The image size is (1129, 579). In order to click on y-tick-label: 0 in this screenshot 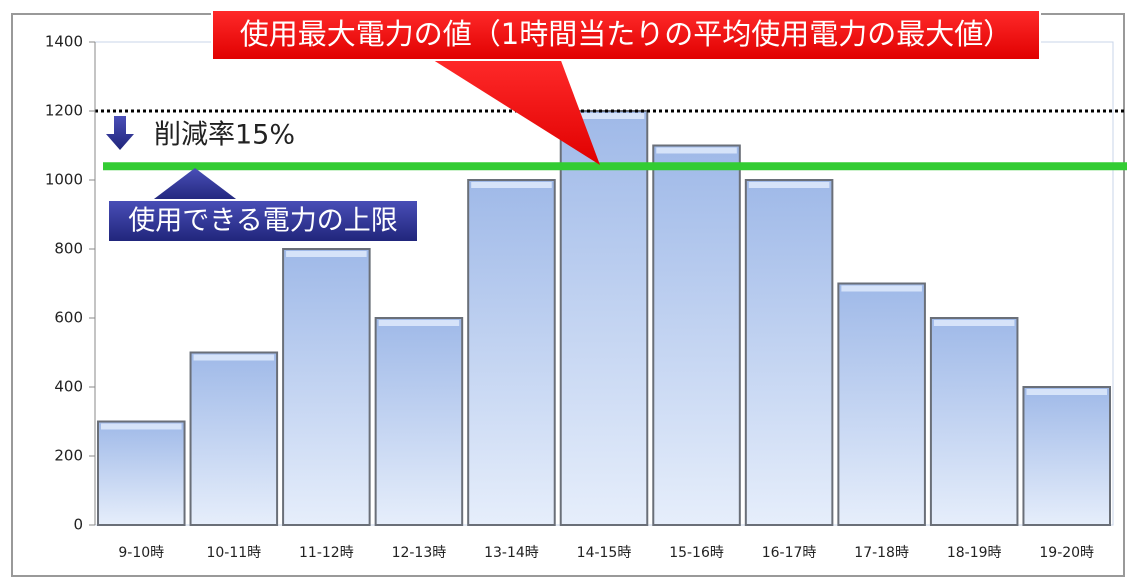, I will do `click(78, 525)`.